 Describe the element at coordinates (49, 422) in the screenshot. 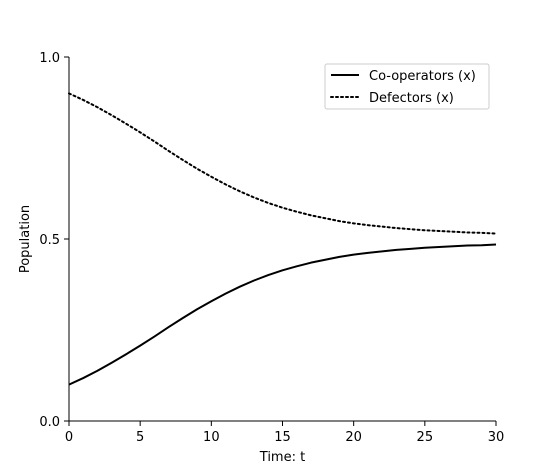

I see `y-tick-label: 0.0` at that location.